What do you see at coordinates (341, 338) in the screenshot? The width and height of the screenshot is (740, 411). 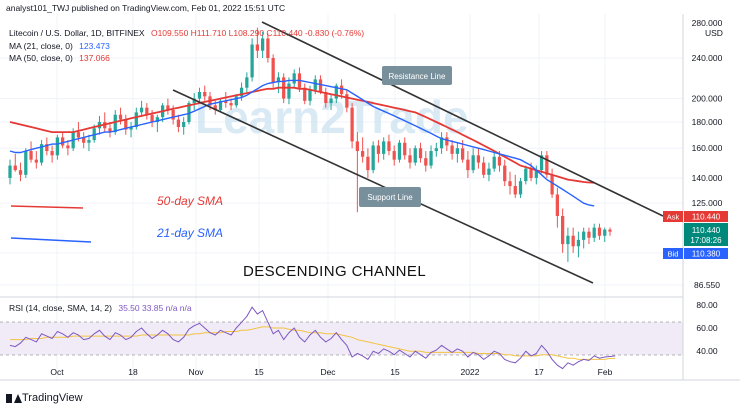 I see `rsi-band` at bounding box center [341, 338].